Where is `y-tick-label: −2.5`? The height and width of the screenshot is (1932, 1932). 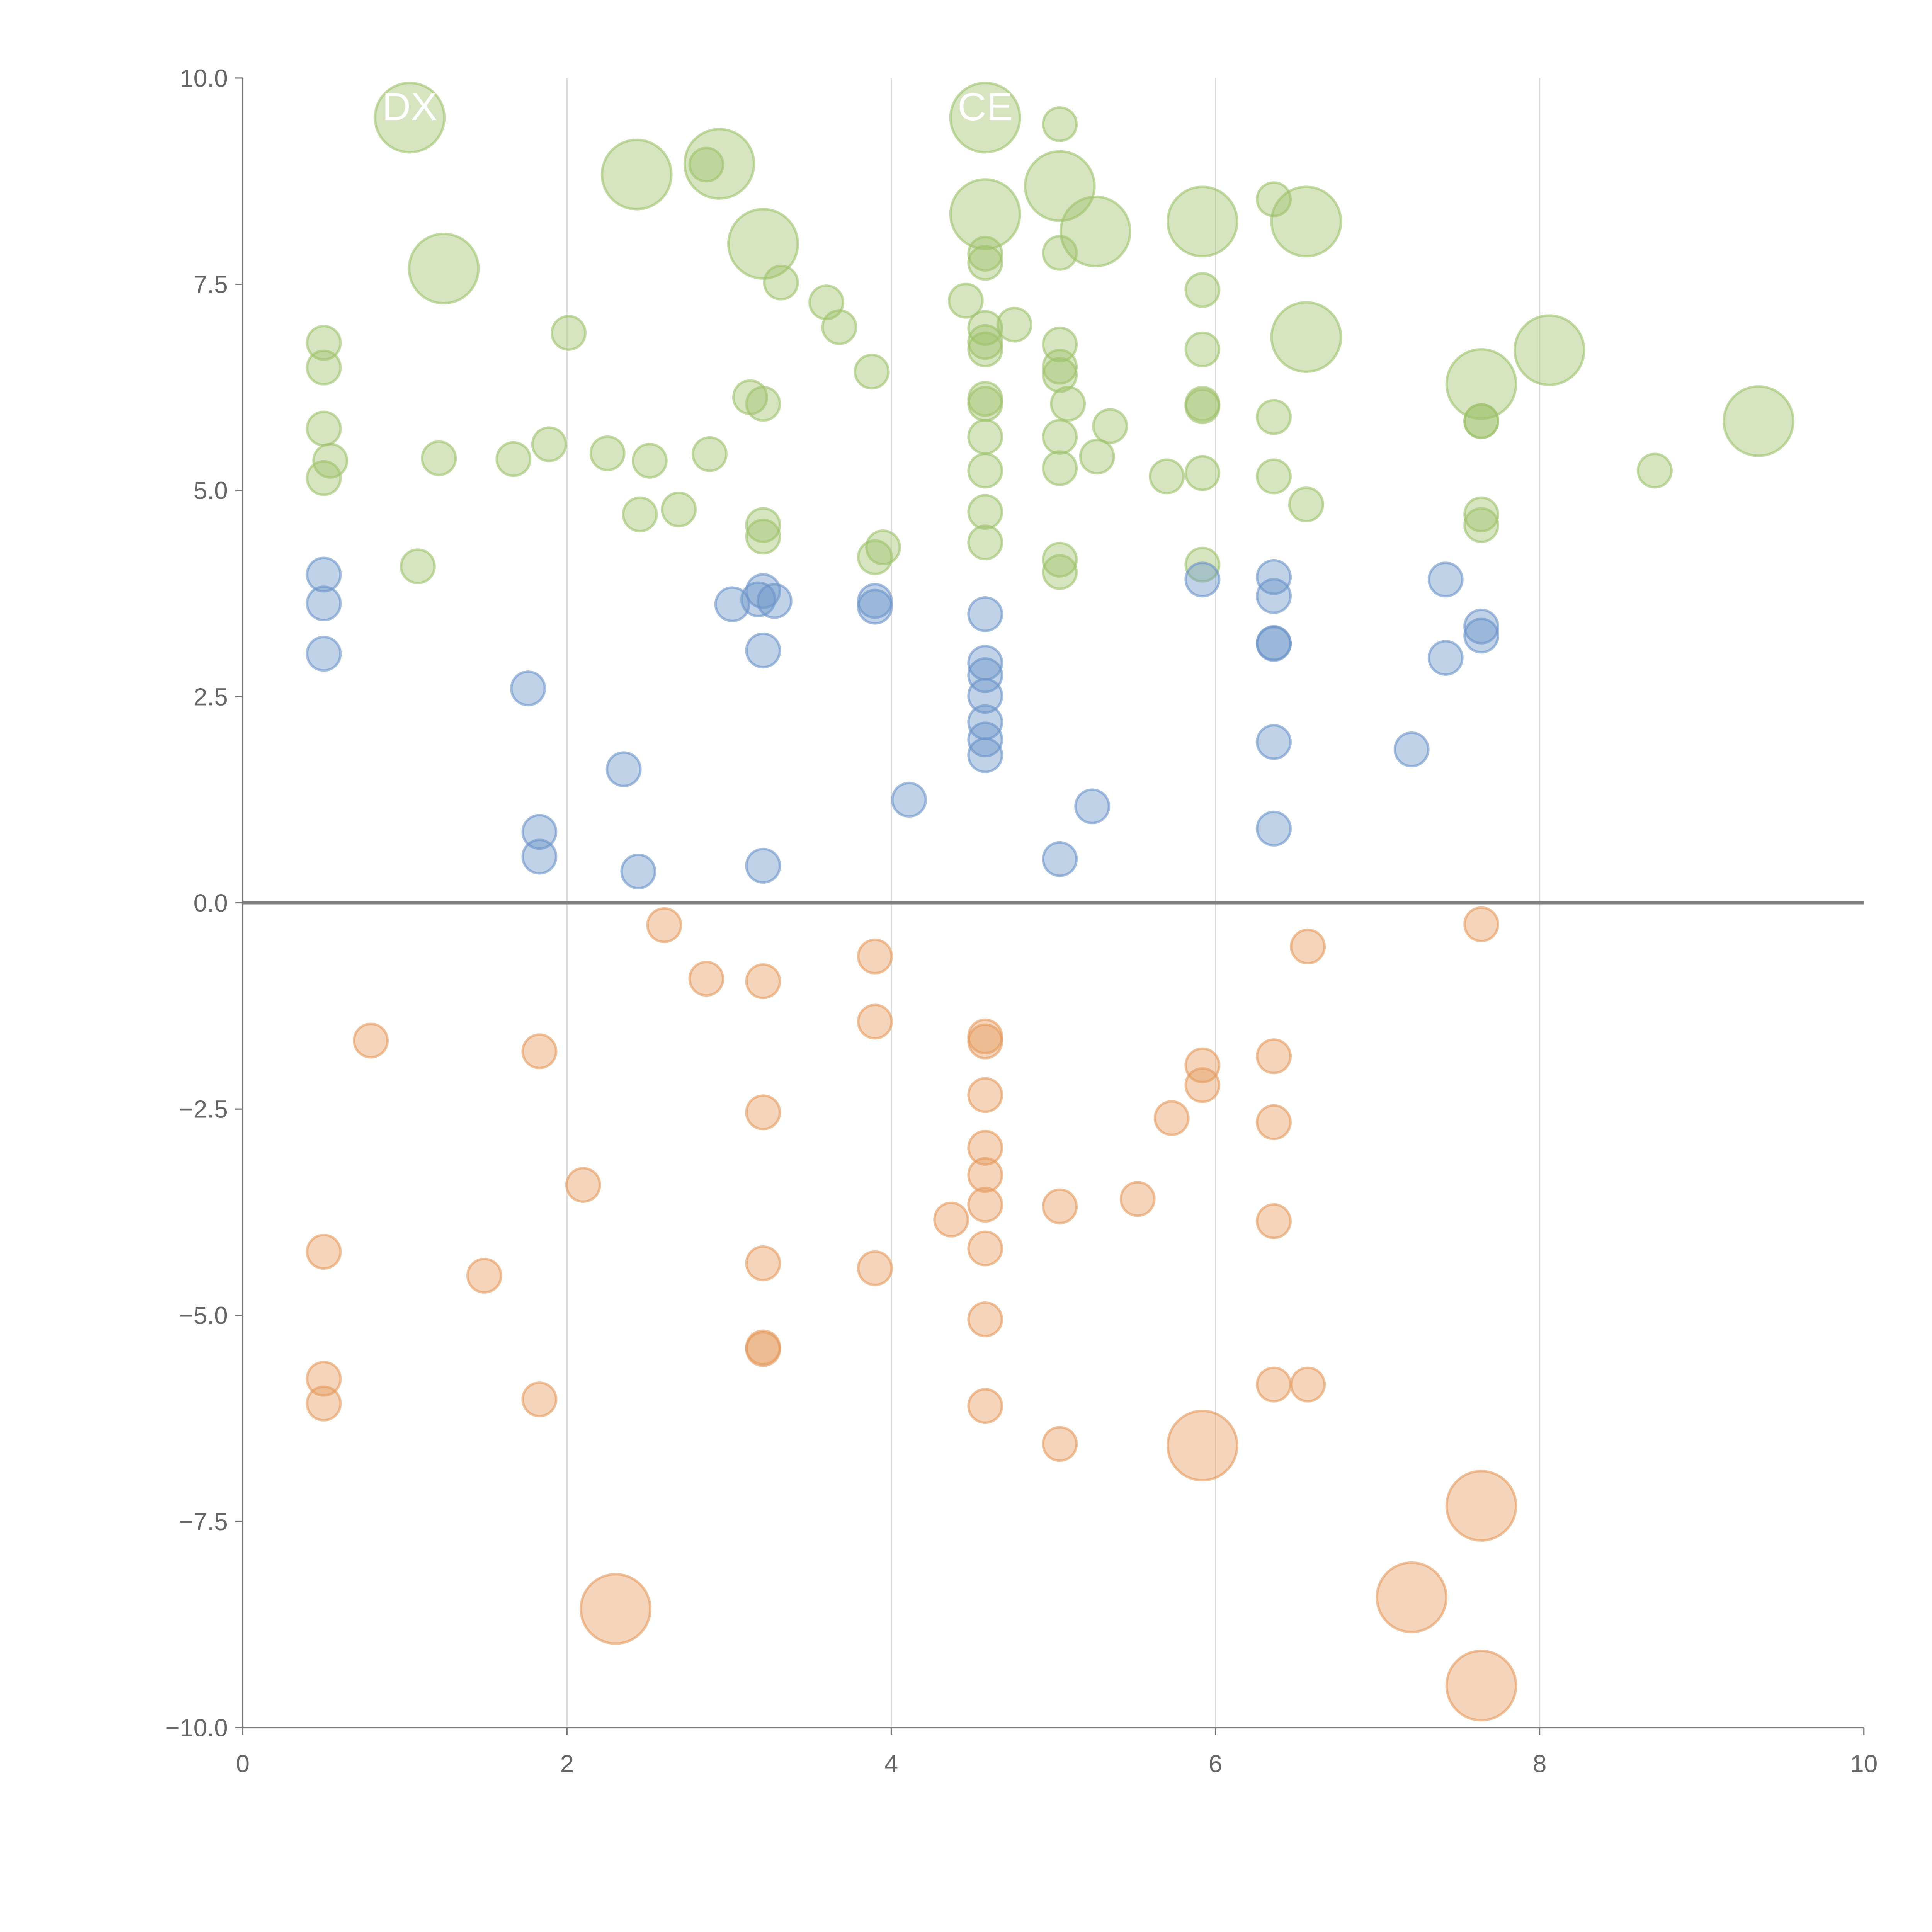
y-tick-label: −2.5 is located at coordinates (204, 1109).